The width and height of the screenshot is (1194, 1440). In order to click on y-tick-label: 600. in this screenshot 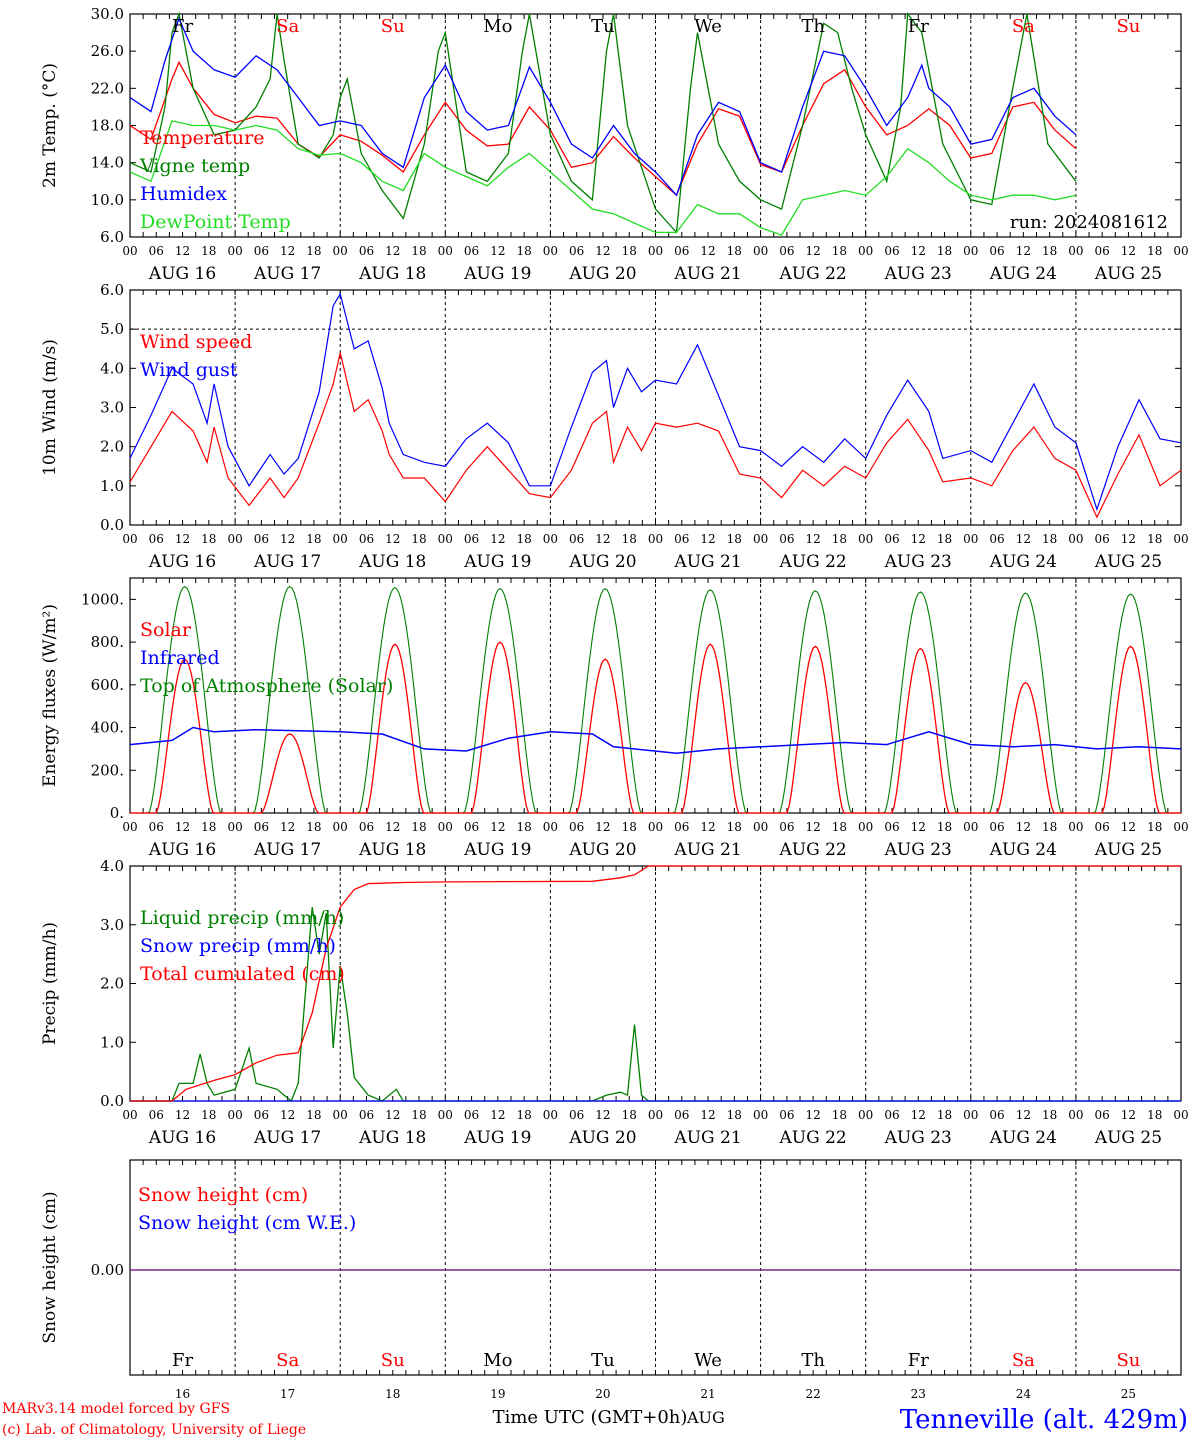, I will do `click(107, 685)`.